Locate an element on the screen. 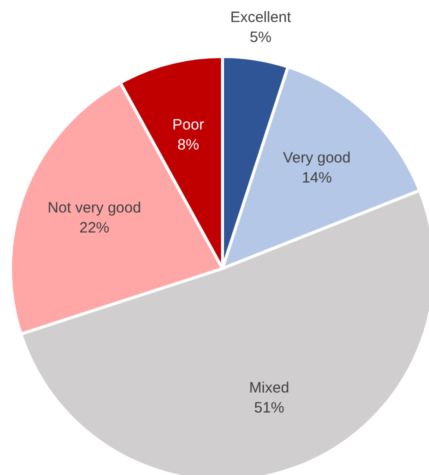 The height and width of the screenshot is (475, 429). slice-label: Very good is located at coordinates (317, 158).